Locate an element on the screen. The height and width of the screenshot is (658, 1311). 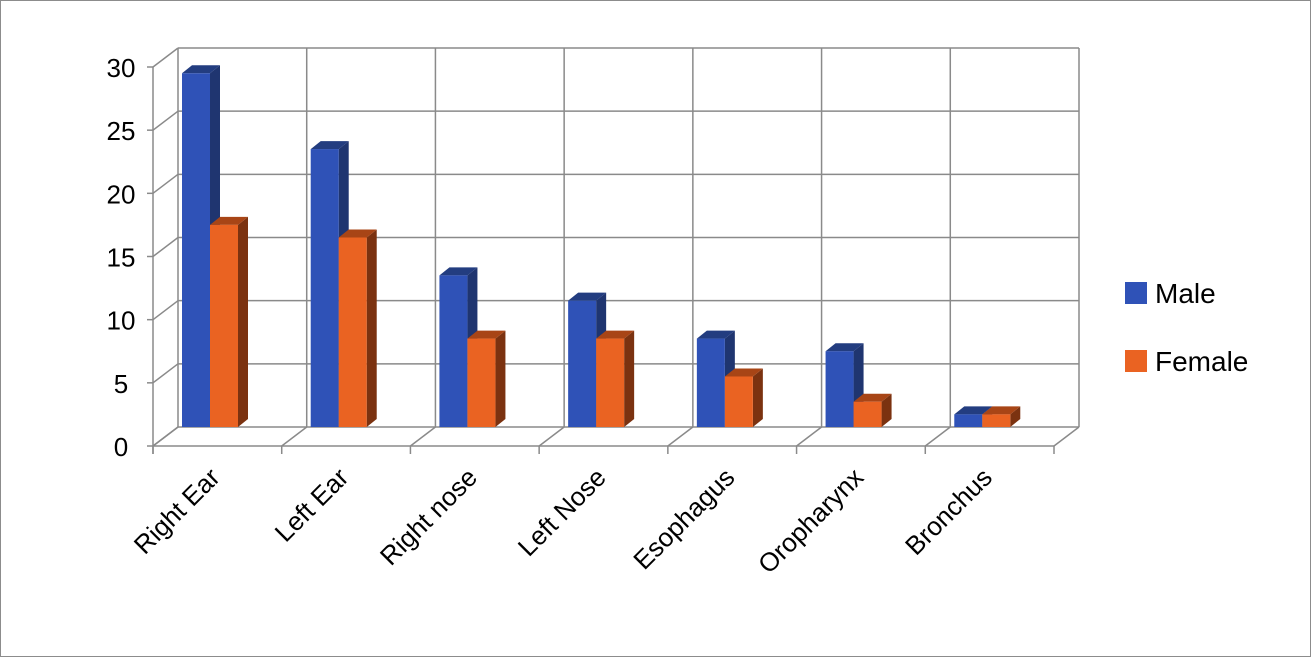
bar-female-right-nose is located at coordinates (486, 378).